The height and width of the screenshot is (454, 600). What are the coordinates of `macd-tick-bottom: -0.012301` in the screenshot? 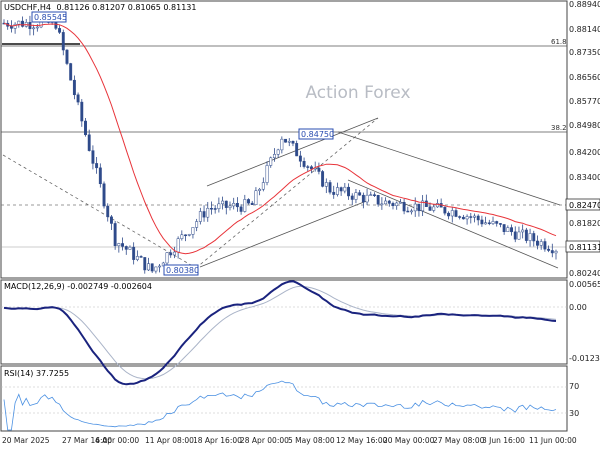 It's located at (584, 358).